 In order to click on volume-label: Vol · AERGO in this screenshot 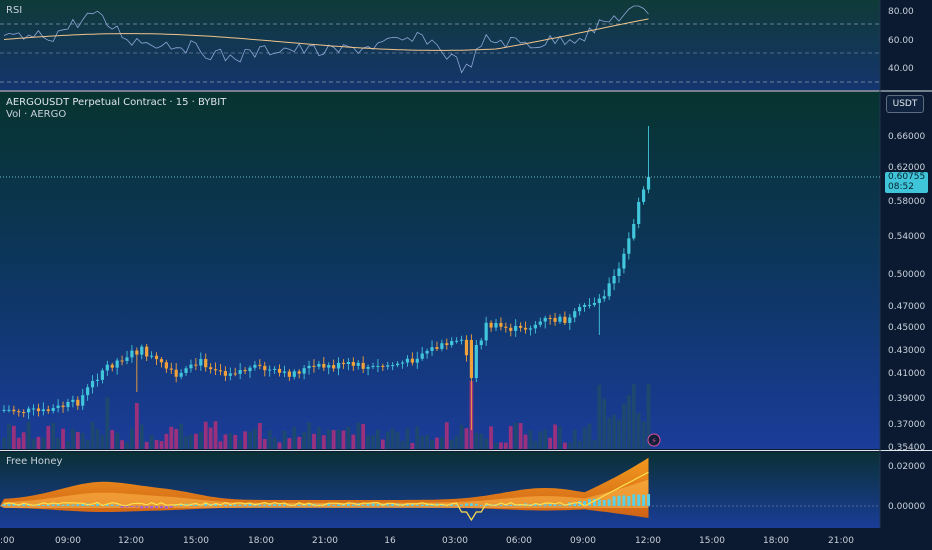, I will do `click(36, 114)`.